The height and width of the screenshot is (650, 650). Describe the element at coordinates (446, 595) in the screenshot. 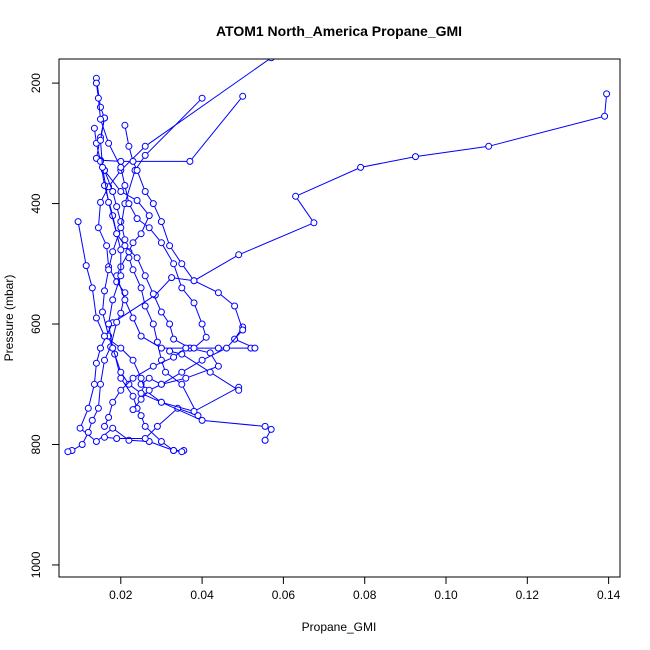

I see `x-tick-label: 0.10` at that location.